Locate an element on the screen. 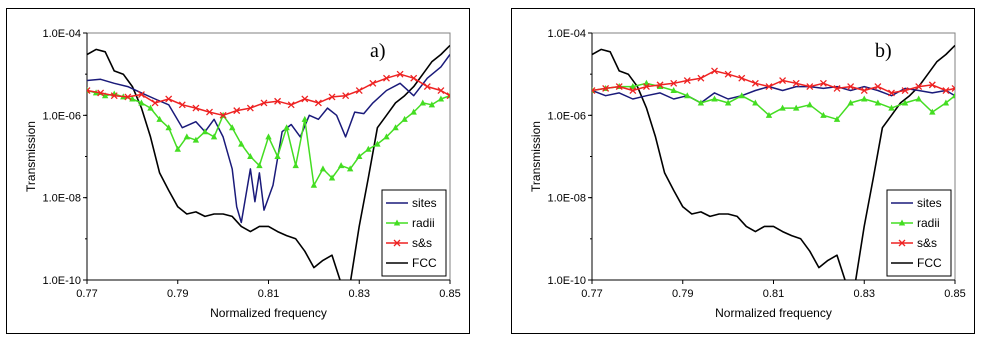  x-tick-label: 0.77 is located at coordinates (591, 294).